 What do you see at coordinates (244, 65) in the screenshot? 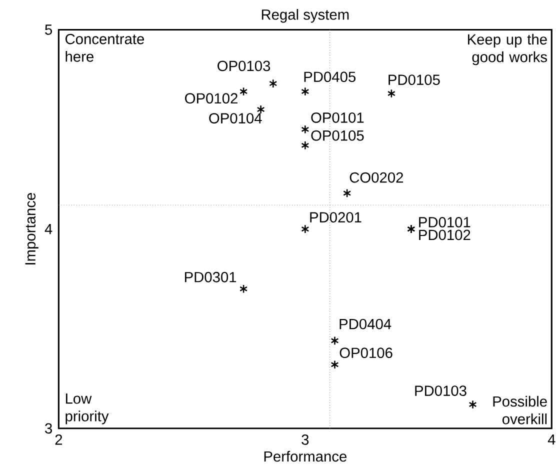
I see `annotation: OP0103` at bounding box center [244, 65].